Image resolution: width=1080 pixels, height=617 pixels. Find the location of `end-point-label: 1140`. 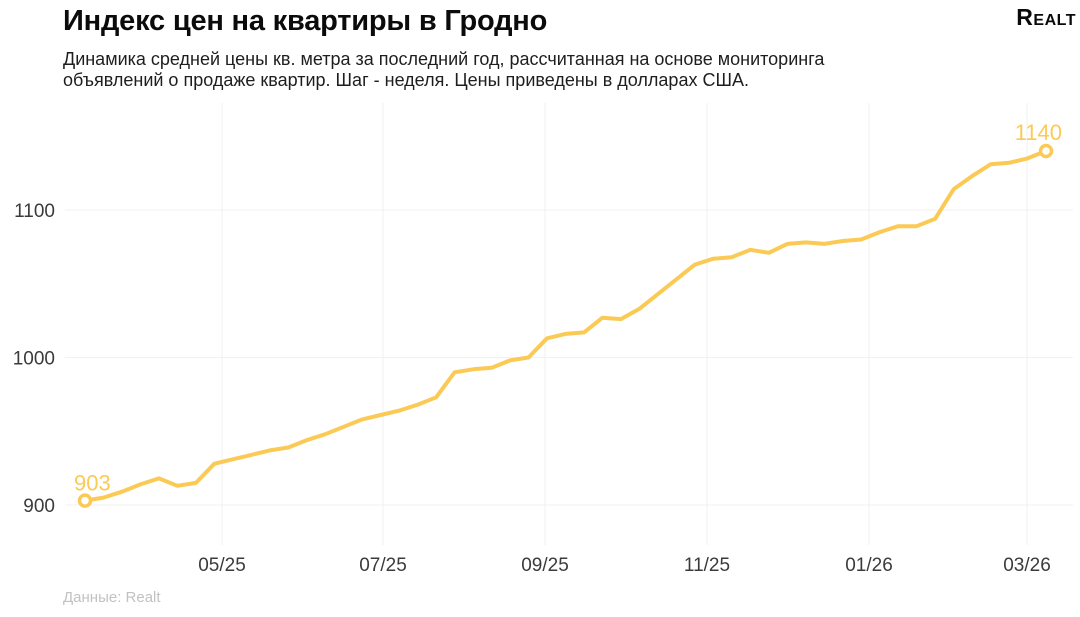

end-point-label: 1140 is located at coordinates (1038, 132).